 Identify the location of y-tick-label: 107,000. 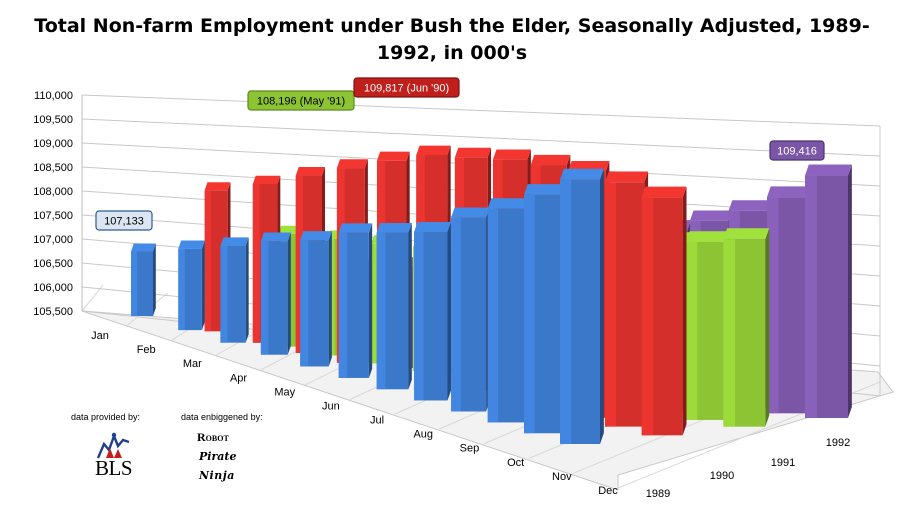
(53, 240).